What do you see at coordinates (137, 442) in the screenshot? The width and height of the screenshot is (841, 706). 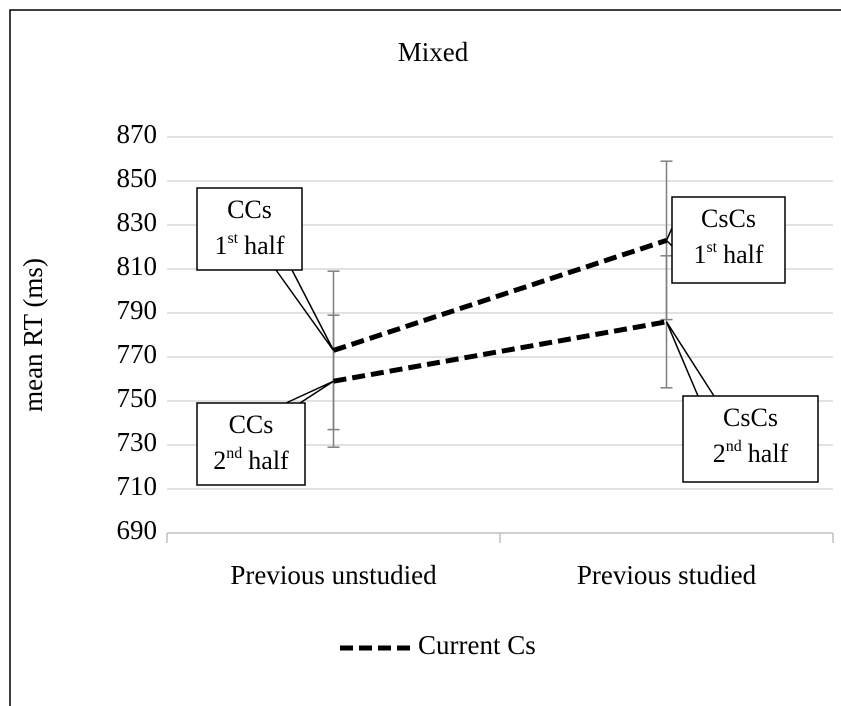 I see `y-tick-label: 730` at bounding box center [137, 442].